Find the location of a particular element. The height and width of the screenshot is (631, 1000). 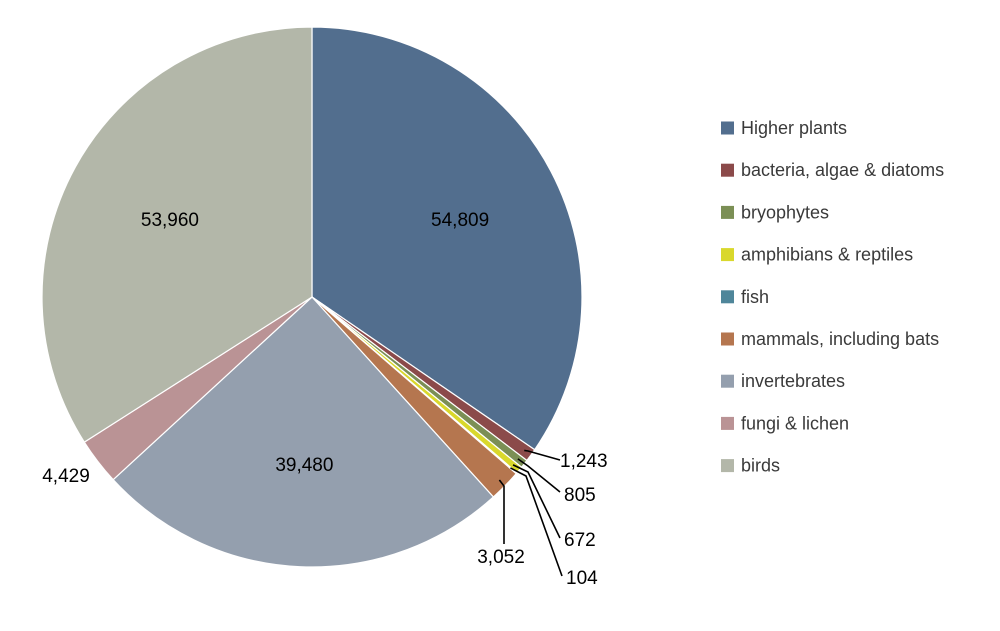

legend-label-bacteria-algae-and-diatoms: bacteria, algae & diatoms is located at coordinates (842, 170).